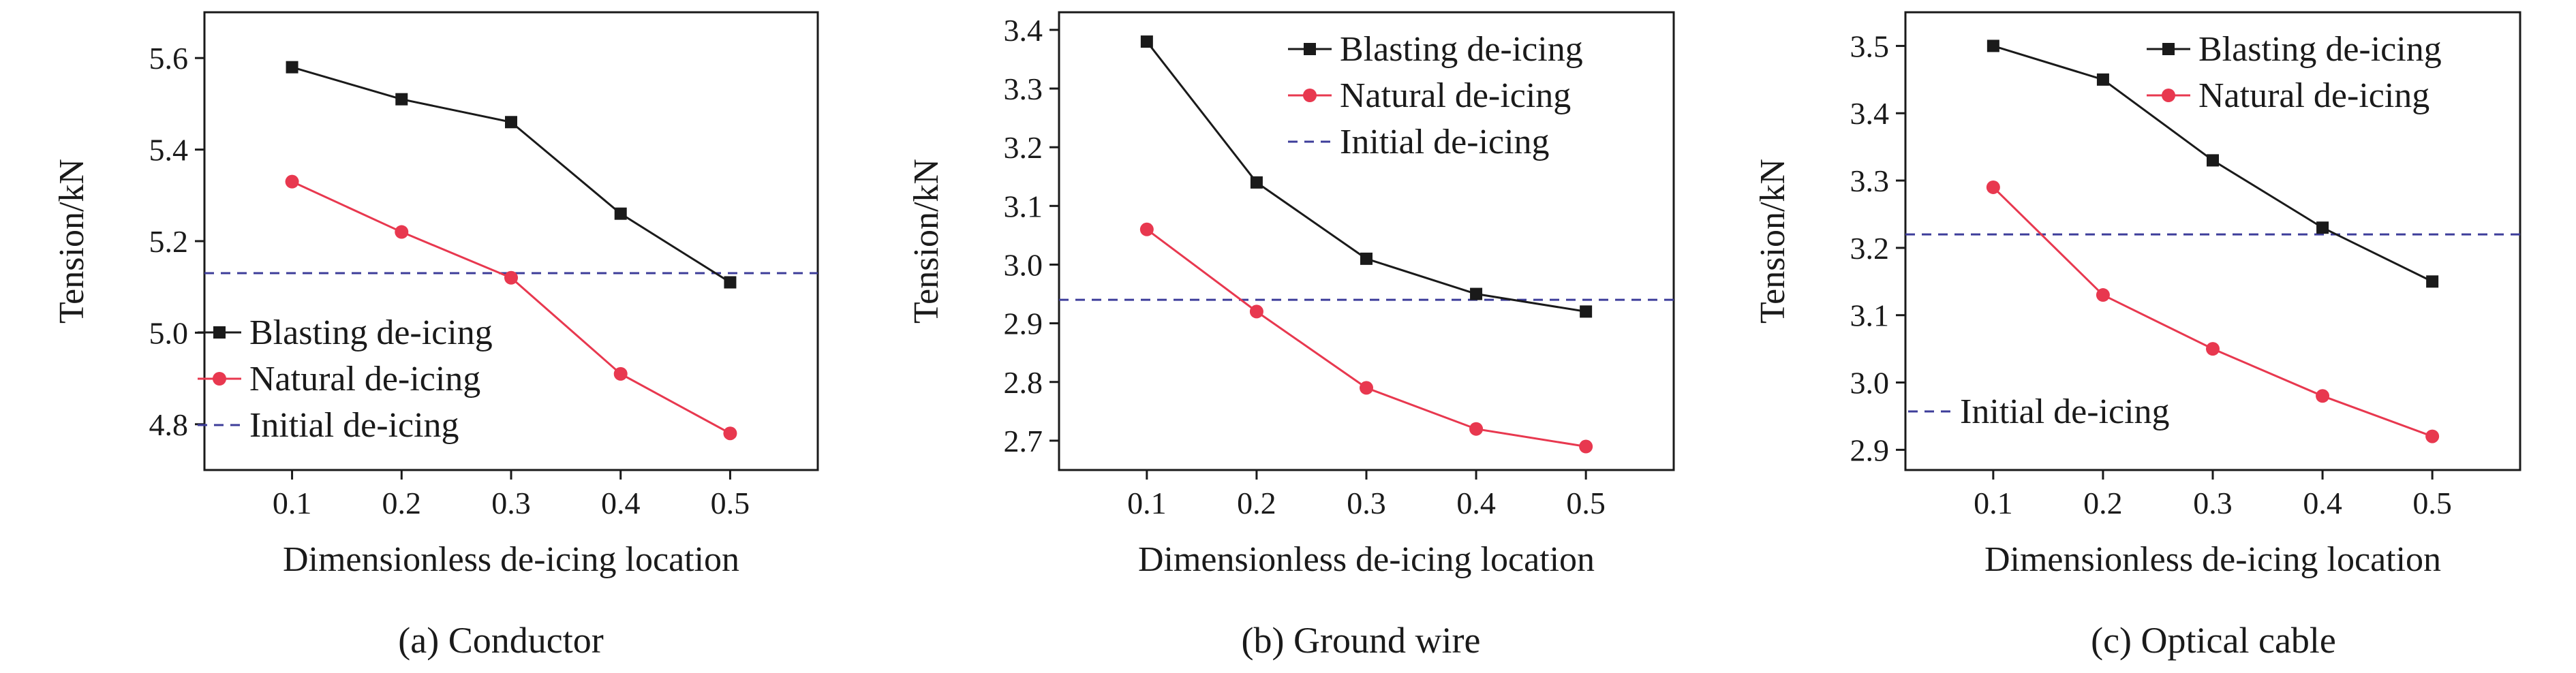 Image resolution: width=2576 pixels, height=673 pixels. I want to click on y-tick-label: 2.7, so click(1023, 441).